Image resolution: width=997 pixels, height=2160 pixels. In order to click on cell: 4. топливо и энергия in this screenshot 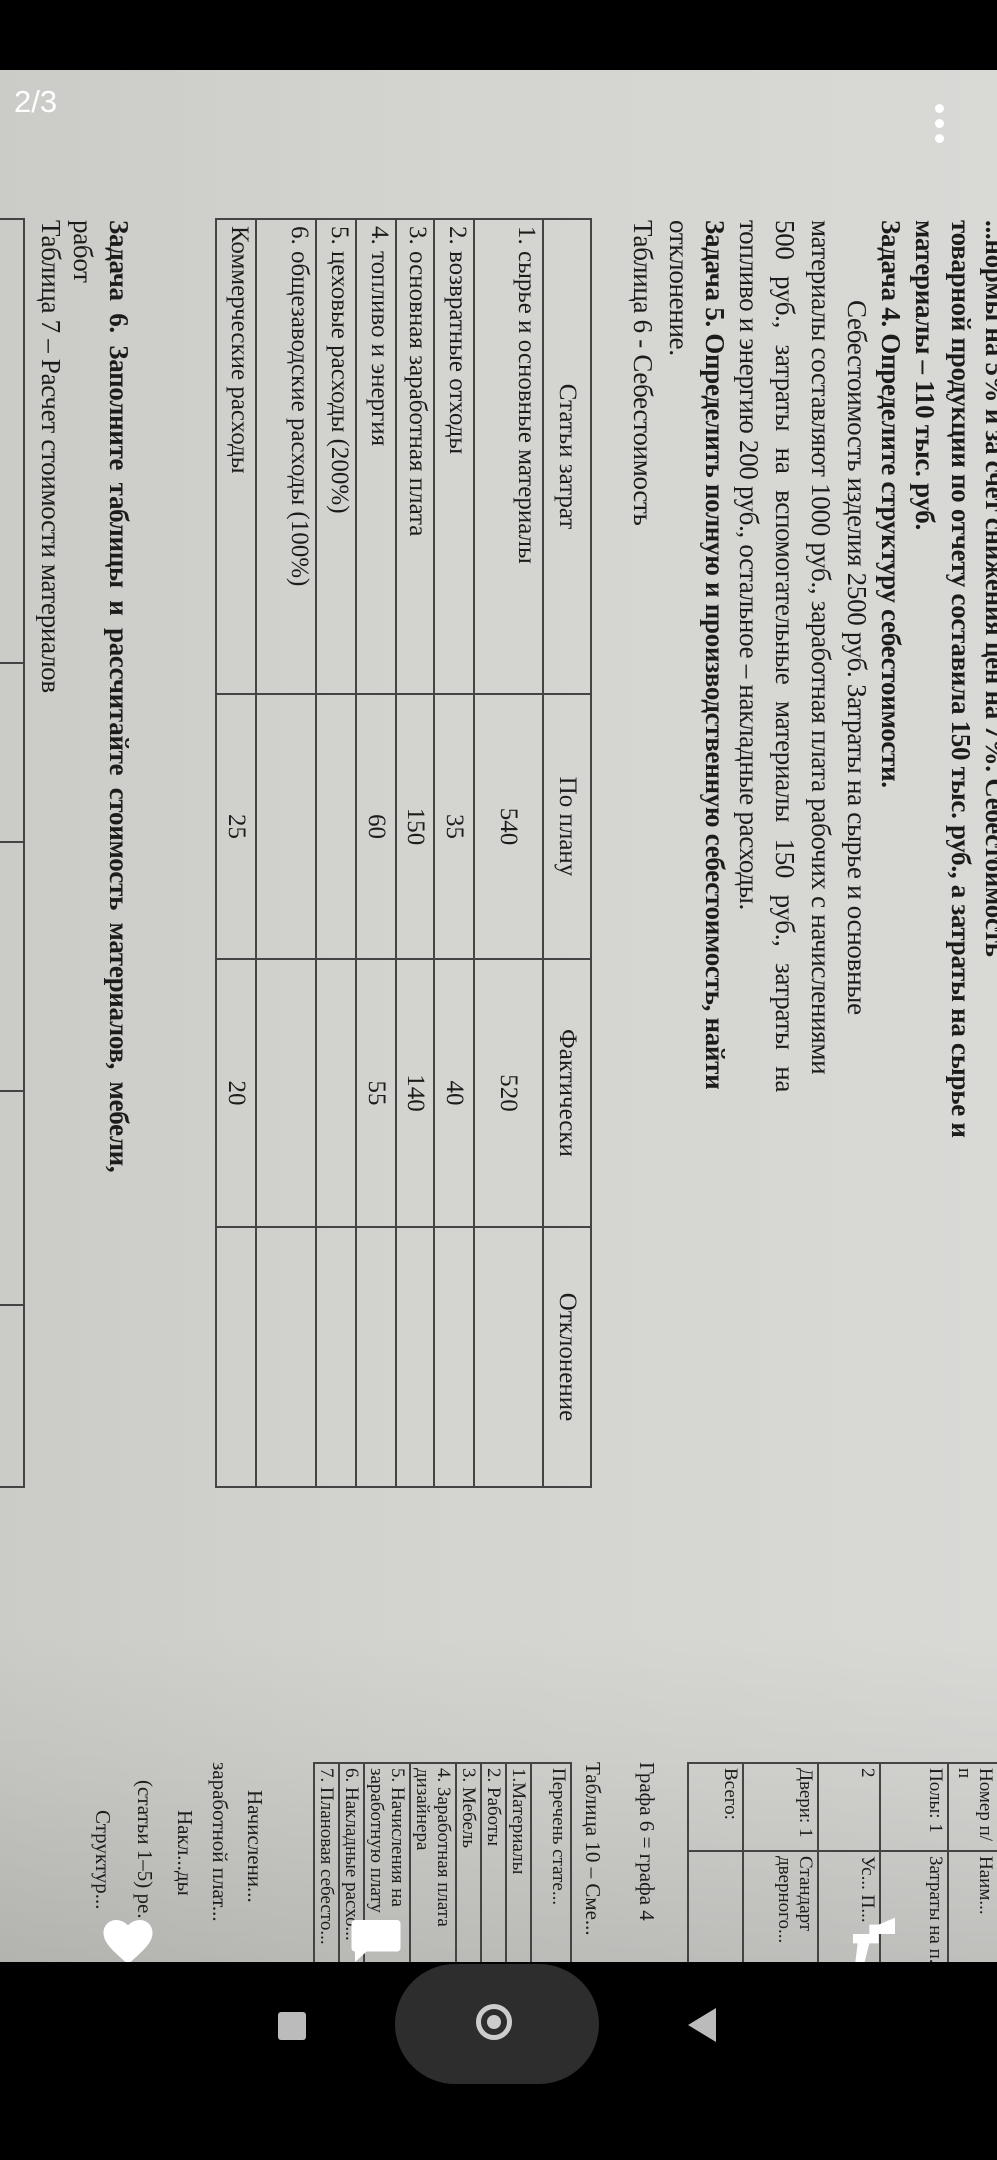, I will do `click(376, 456)`.